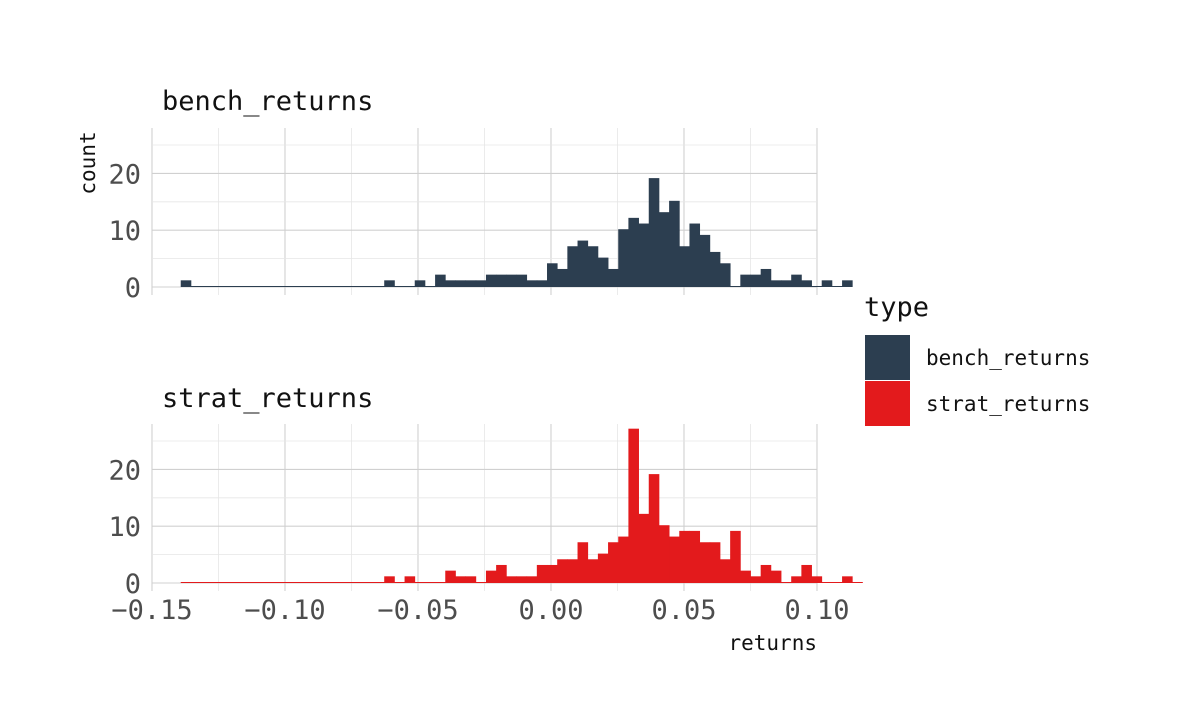 This screenshot has height=728, width=1194. Describe the element at coordinates (1008, 404) in the screenshot. I see `legend-label: strat_returns` at that location.